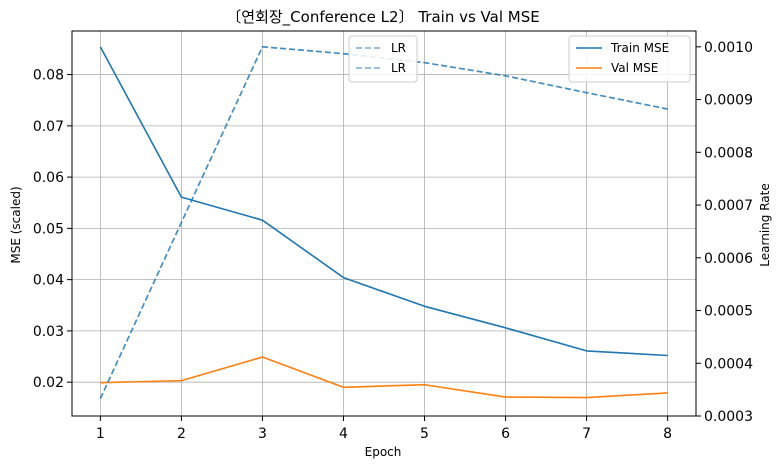 Image resolution: width=784 pixels, height=469 pixels. Describe the element at coordinates (728, 206) in the screenshot. I see `y2-tick-label: 0.0007` at that location.